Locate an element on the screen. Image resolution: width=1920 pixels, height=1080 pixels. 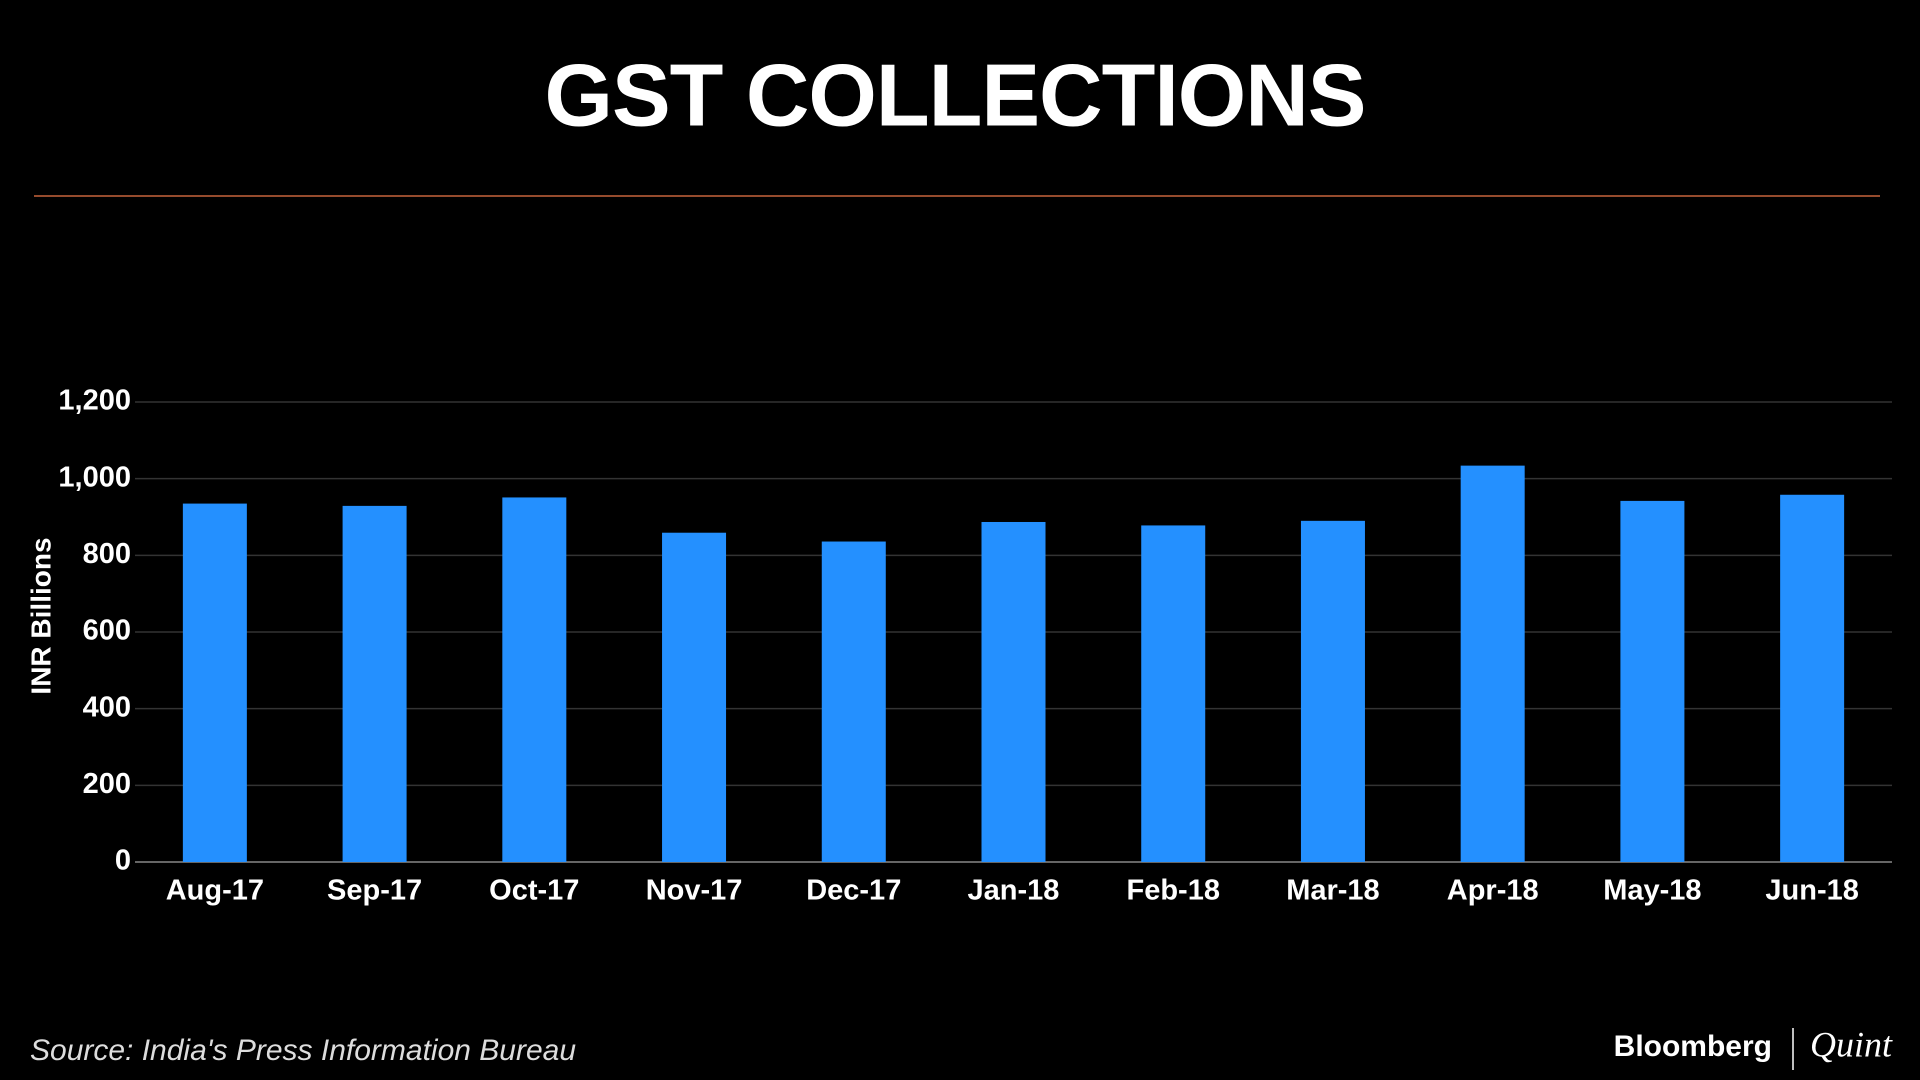
x-tick-label: Oct-17 is located at coordinates (534, 891).